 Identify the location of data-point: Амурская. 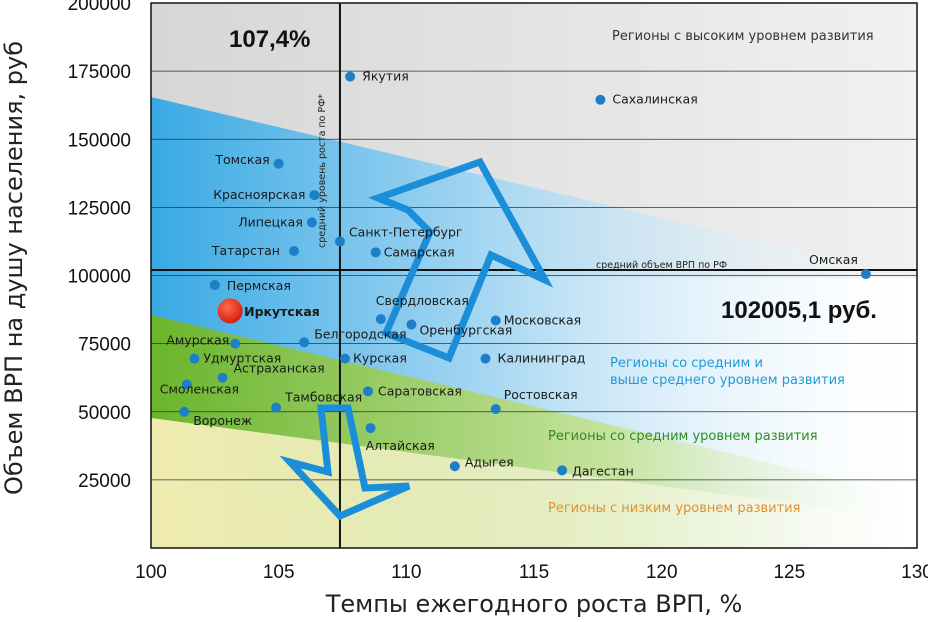
(203, 341).